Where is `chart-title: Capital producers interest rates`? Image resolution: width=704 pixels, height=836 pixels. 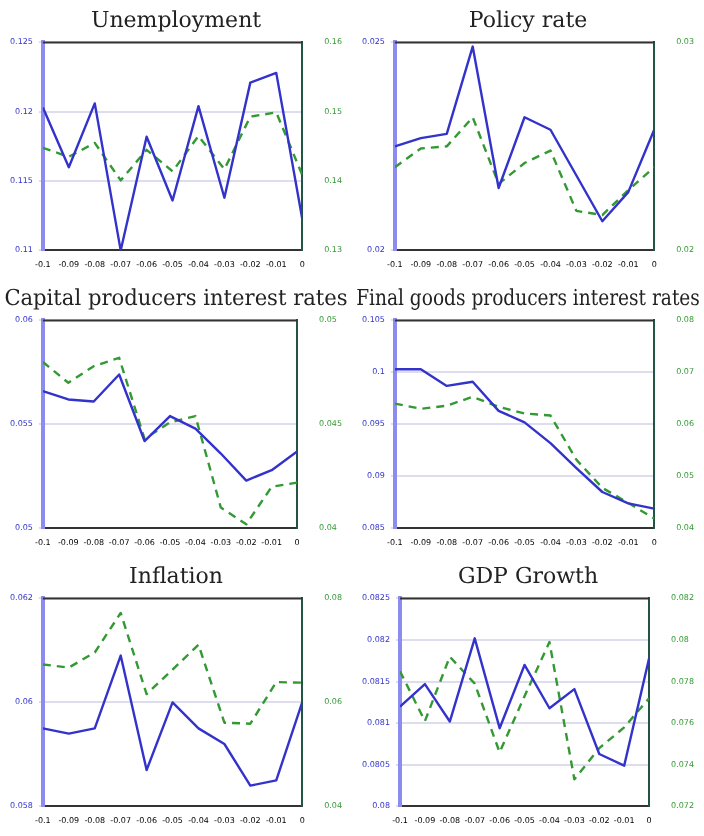 chart-title: Capital producers interest rates is located at coordinates (176, 298).